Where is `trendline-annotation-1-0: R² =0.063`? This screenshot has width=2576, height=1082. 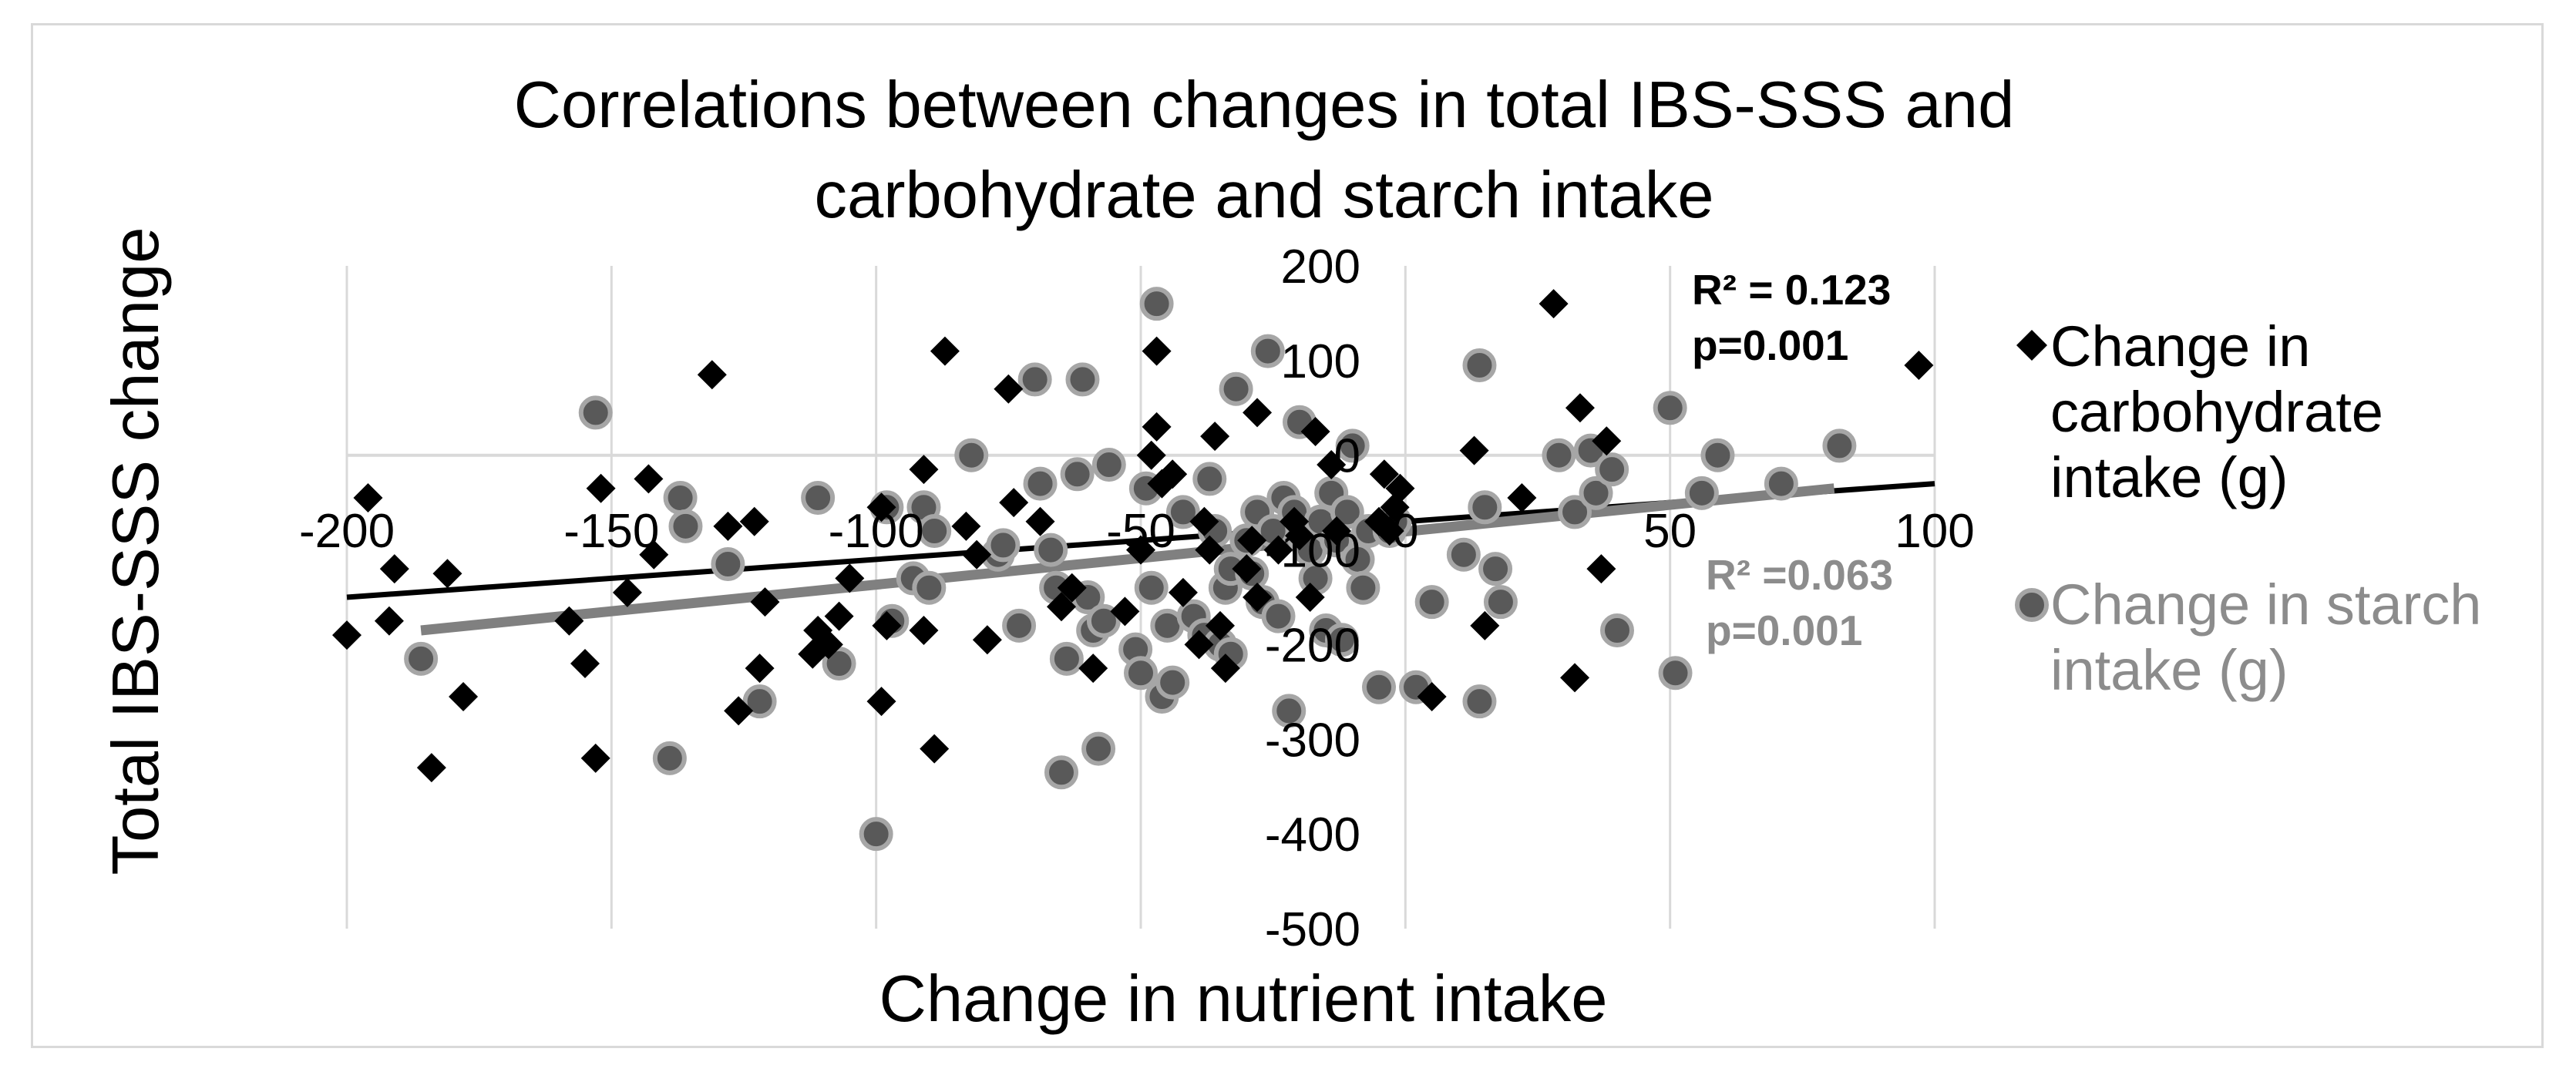 trendline-annotation-1-0: R² =0.063 is located at coordinates (1799, 575).